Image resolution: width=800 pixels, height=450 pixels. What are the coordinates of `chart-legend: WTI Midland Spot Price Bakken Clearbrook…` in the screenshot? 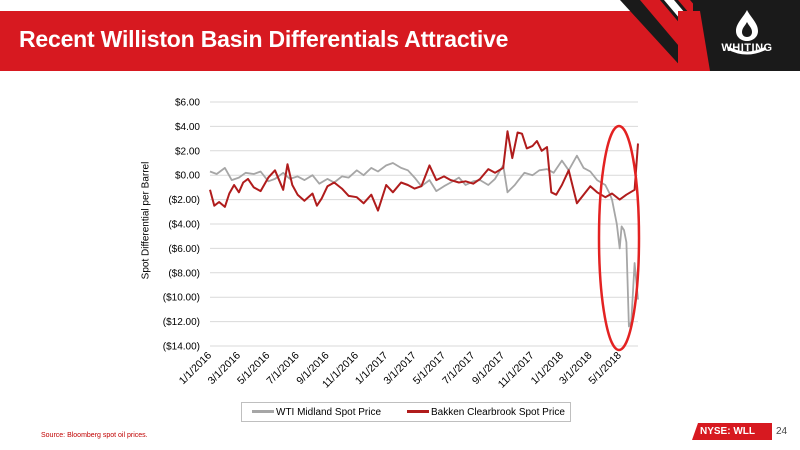 It's located at (406, 412).